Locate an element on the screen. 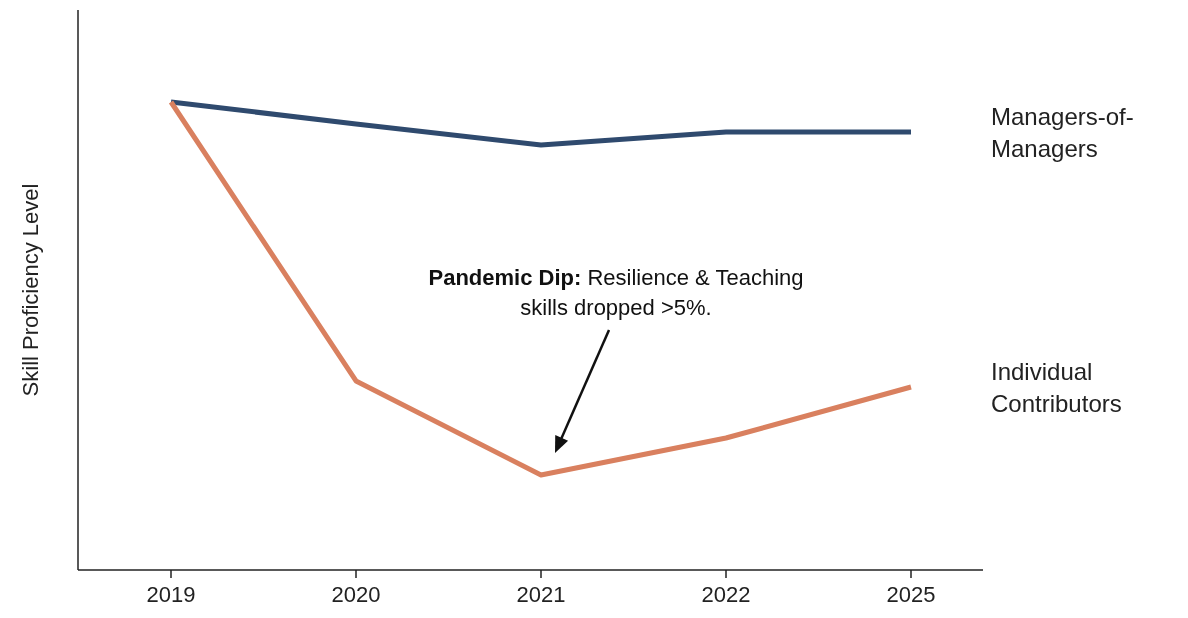 This screenshot has width=1188, height=618. x-tick-label: 2019 is located at coordinates (171, 594).